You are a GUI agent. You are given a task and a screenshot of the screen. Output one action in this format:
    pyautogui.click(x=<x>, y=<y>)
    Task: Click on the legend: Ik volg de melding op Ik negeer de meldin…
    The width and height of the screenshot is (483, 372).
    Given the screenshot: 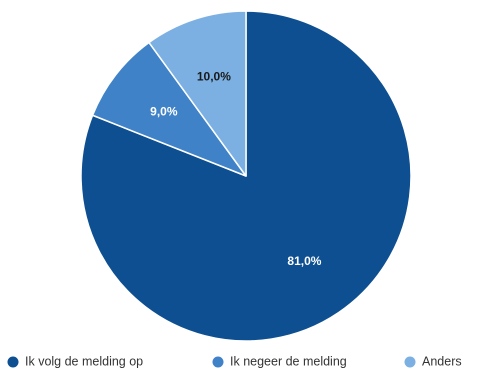 What is the action you would take?
    pyautogui.click(x=234, y=361)
    